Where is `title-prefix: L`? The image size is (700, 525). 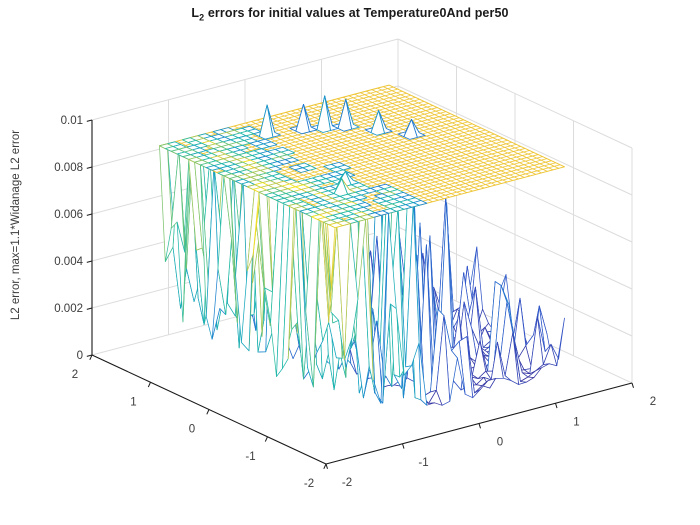
title-prefix: L is located at coordinates (195, 13).